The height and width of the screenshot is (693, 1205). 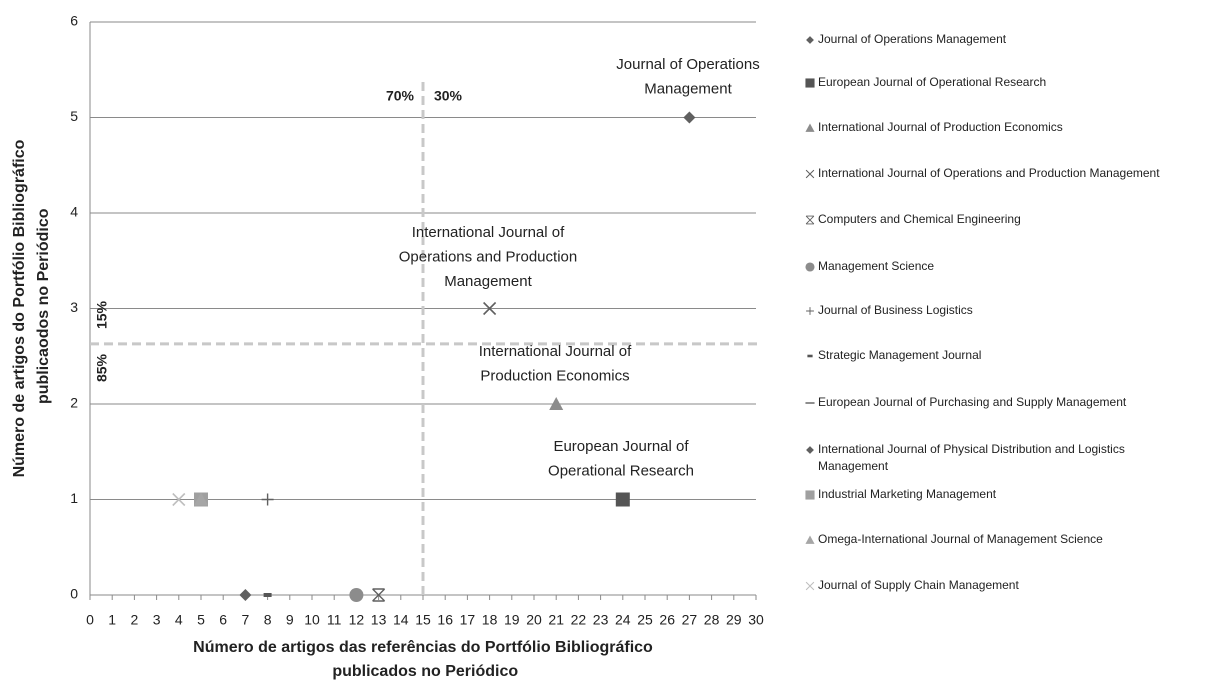 I want to click on x-tick-label: 21, so click(x=556, y=620).